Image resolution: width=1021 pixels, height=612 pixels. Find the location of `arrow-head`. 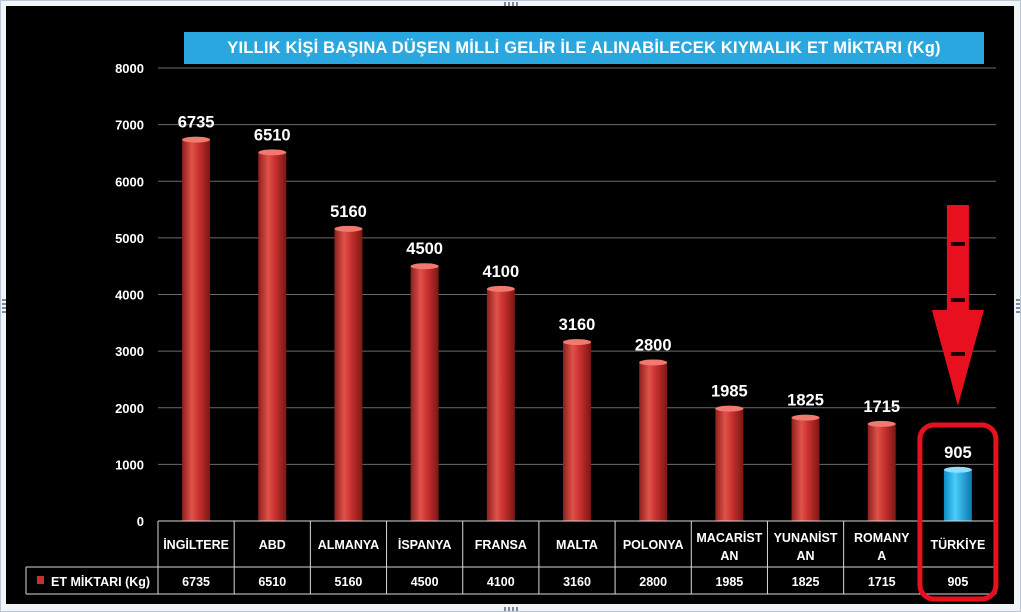

arrow-head is located at coordinates (957, 358).